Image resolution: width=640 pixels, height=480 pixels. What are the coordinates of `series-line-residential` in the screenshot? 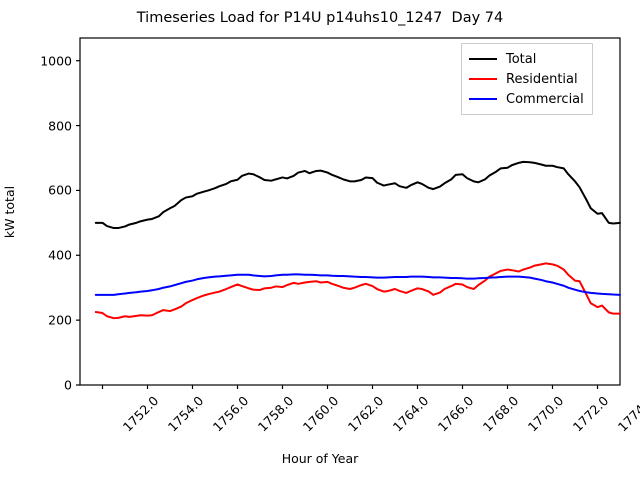 It's located at (357, 291).